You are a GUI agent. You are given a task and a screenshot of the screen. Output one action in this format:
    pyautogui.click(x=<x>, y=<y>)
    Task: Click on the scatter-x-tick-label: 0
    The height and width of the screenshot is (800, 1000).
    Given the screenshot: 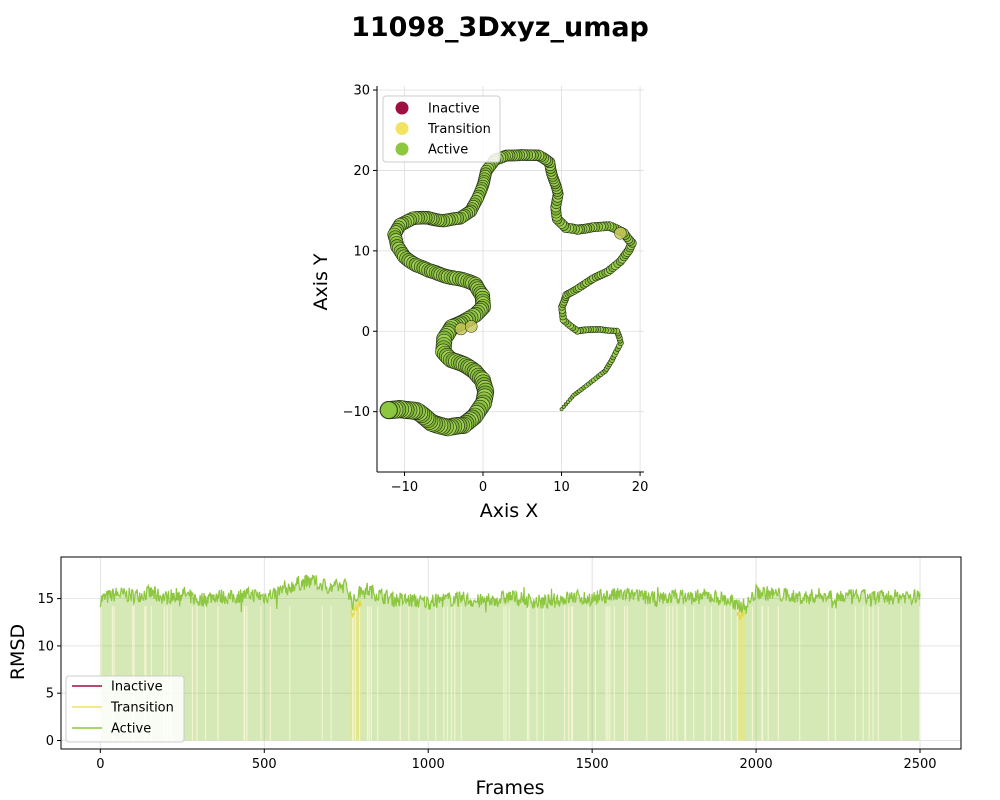 What is the action you would take?
    pyautogui.click(x=483, y=487)
    